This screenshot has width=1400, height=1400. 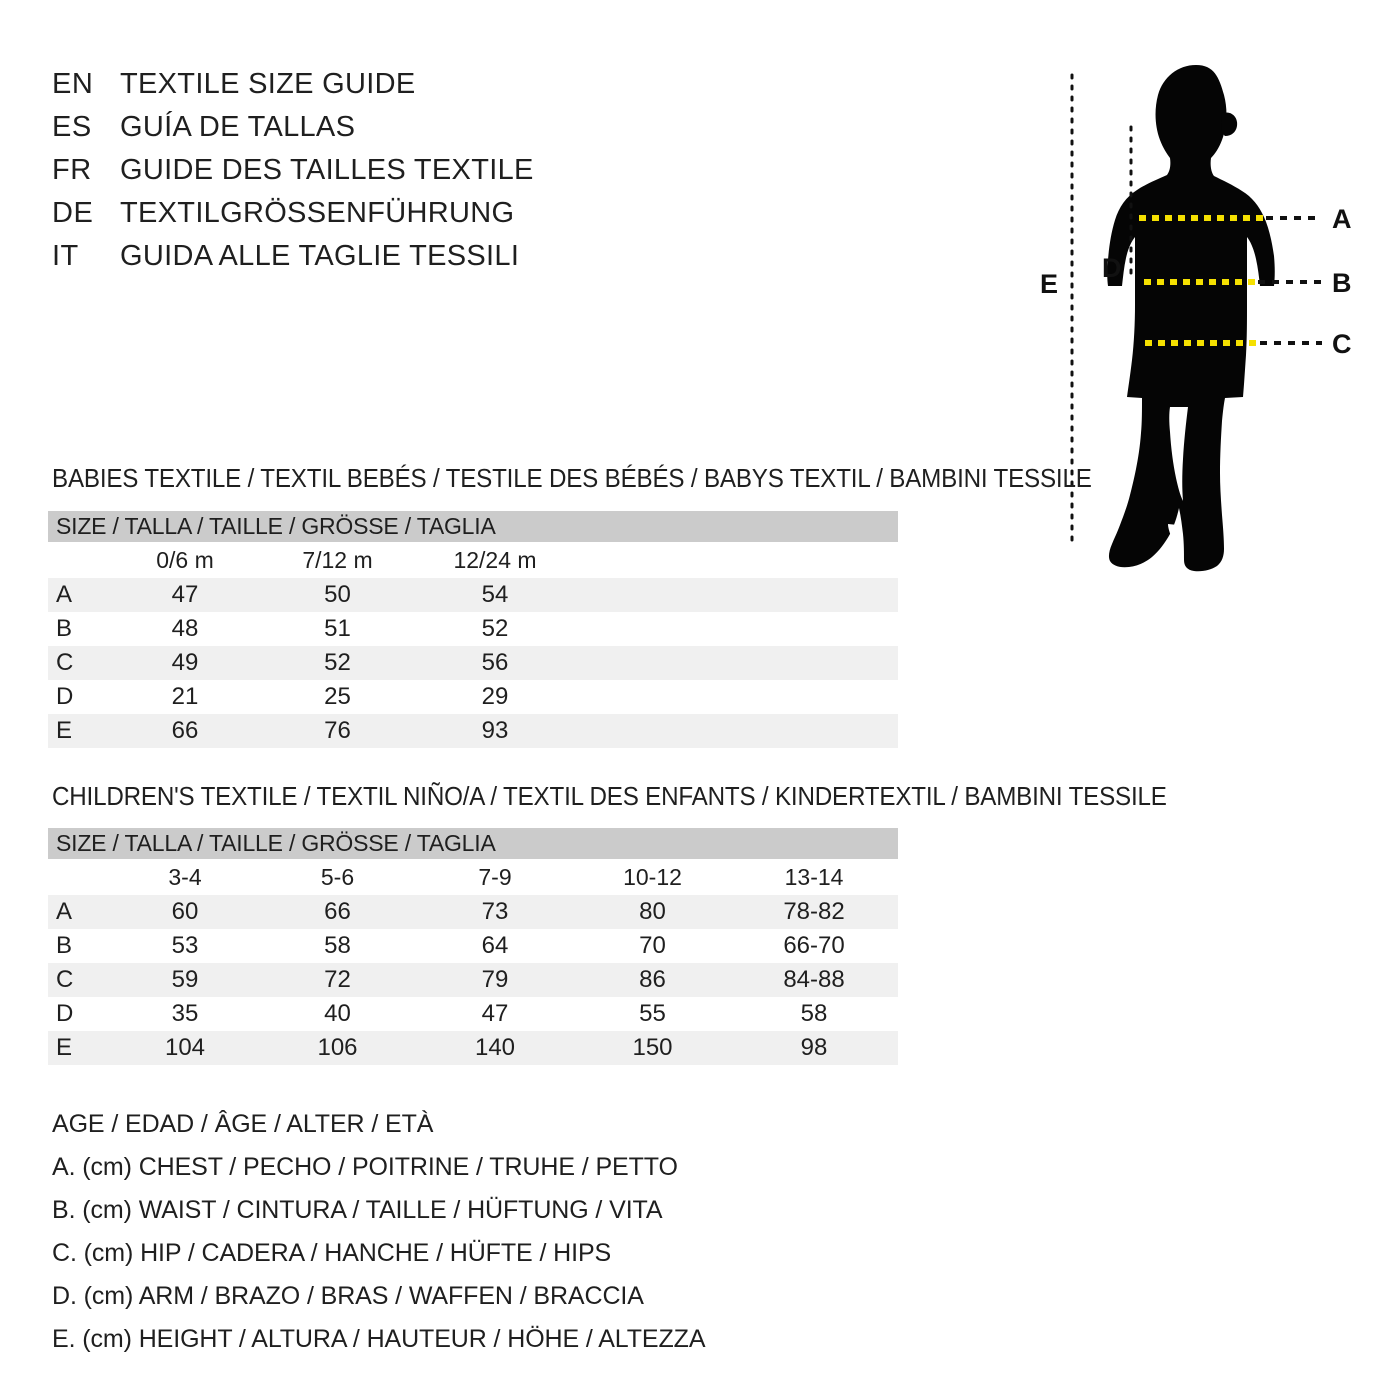 I want to click on children-column-header-row: 3-4 5-6 7-9 10-12 13-14, so click(x=473, y=877).